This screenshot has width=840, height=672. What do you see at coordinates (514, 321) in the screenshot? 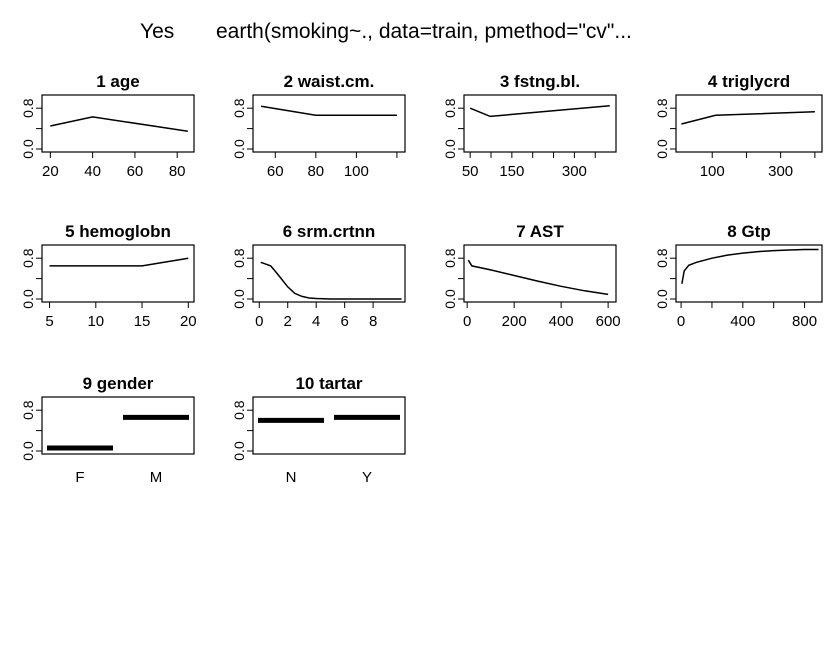
I see `panel-7-x-tick-label: 200` at bounding box center [514, 321].